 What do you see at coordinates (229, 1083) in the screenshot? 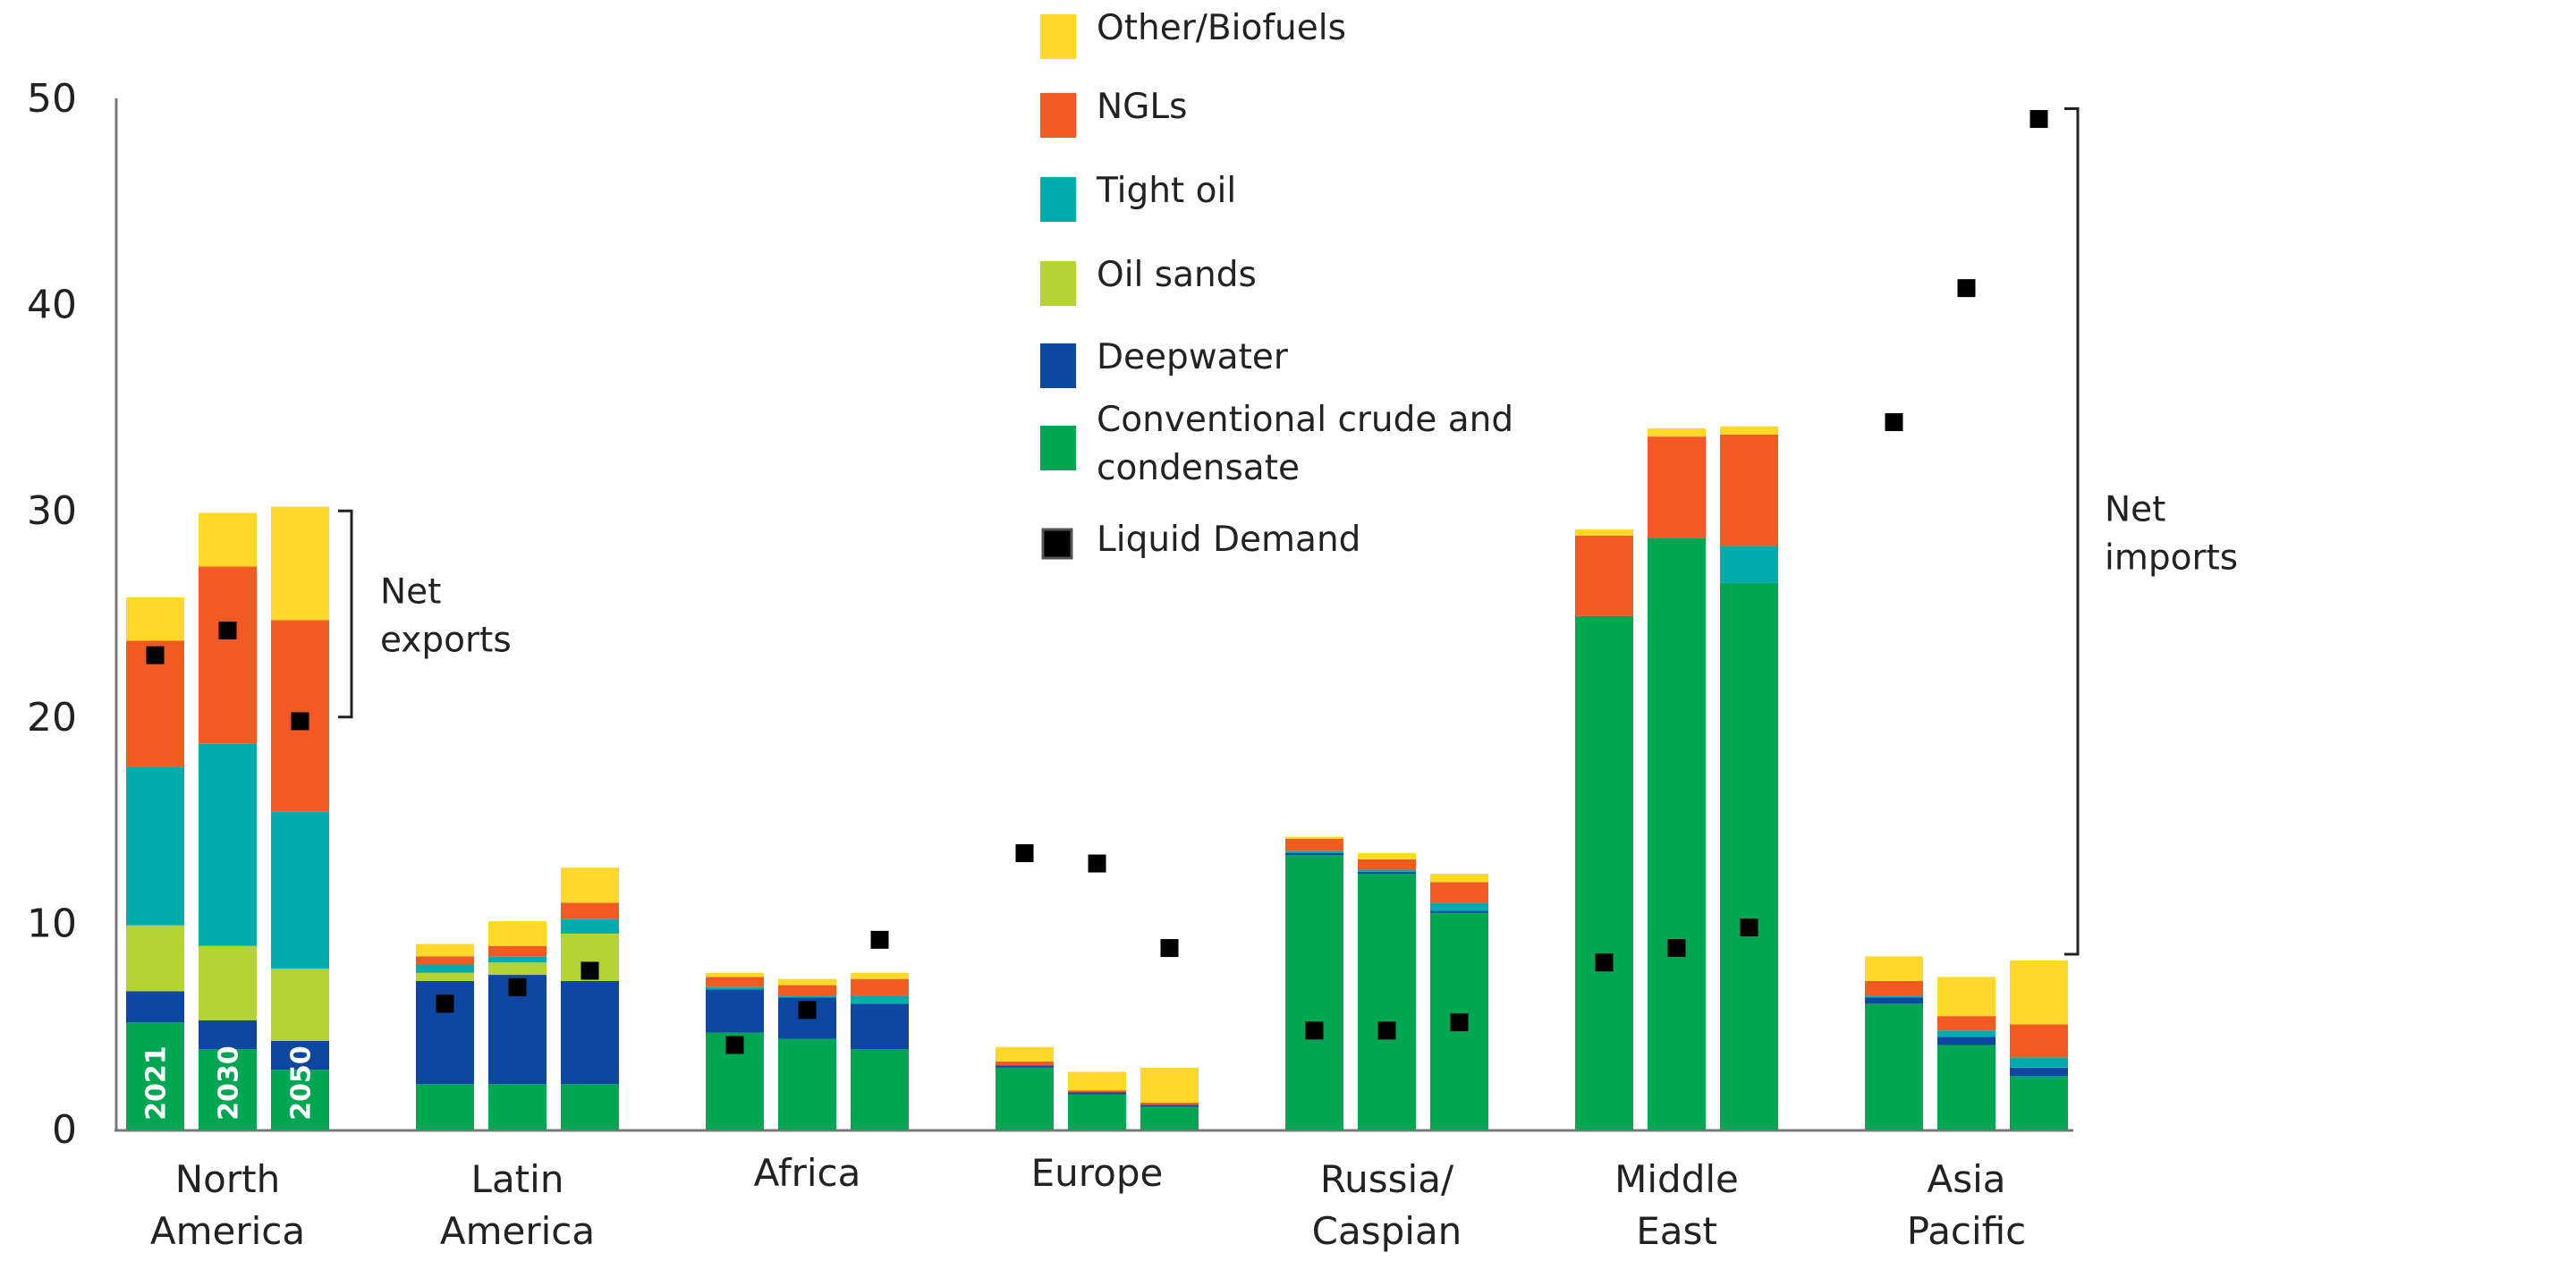
I see `year-label: 2030` at bounding box center [229, 1083].